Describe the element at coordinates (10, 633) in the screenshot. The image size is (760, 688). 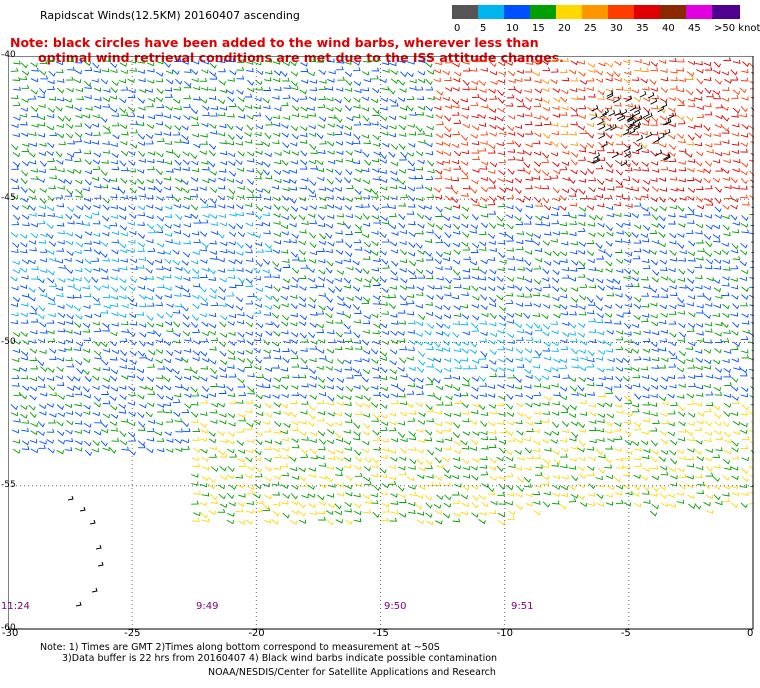
I see `longitude-label: -30` at that location.